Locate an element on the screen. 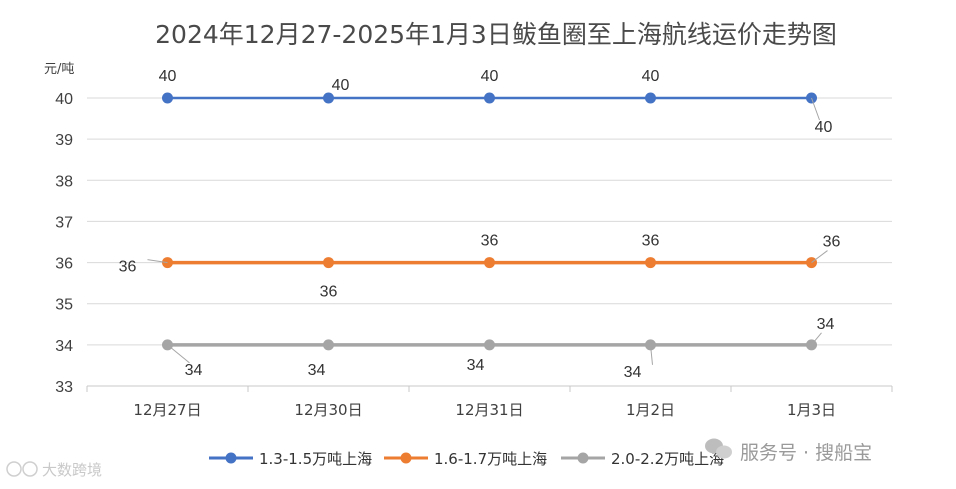 This screenshot has width=956, height=489. y-tick-label: 39 is located at coordinates (64, 140).